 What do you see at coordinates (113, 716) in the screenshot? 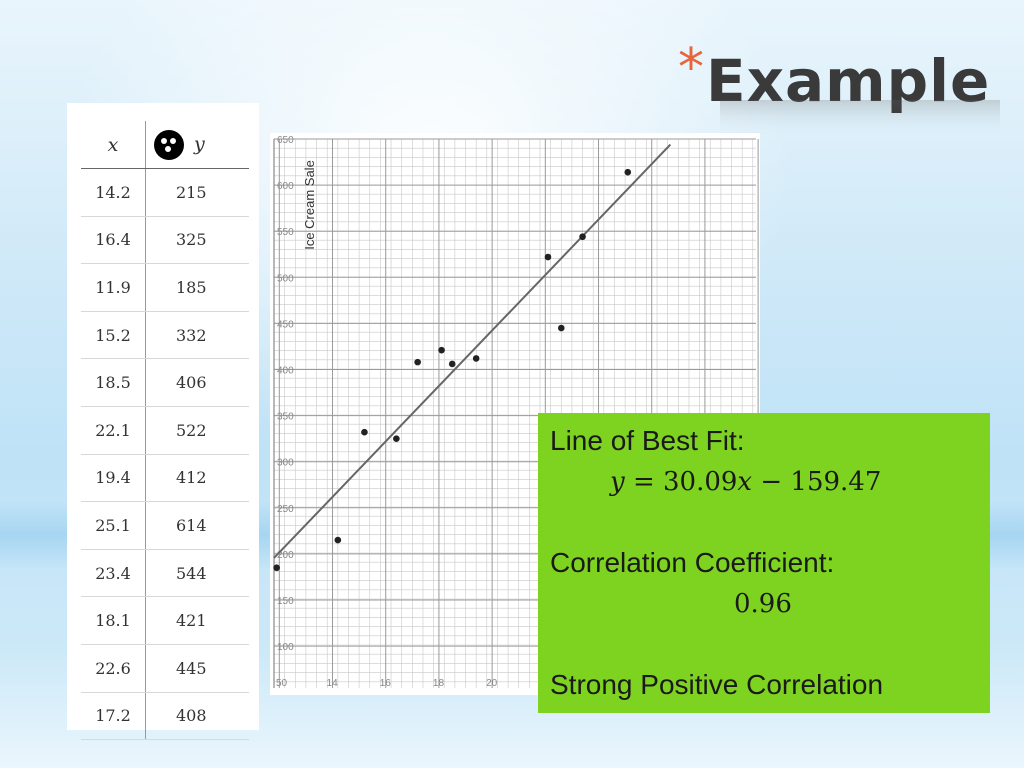
I see `cell-x: 17.2` at bounding box center [113, 716].